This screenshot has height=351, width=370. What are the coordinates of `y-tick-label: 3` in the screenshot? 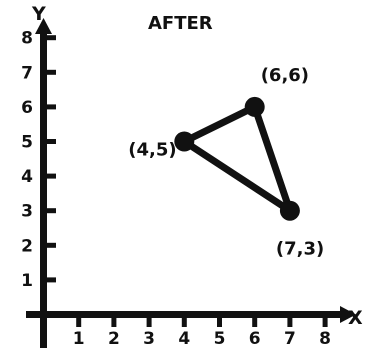 It's located at (27, 212).